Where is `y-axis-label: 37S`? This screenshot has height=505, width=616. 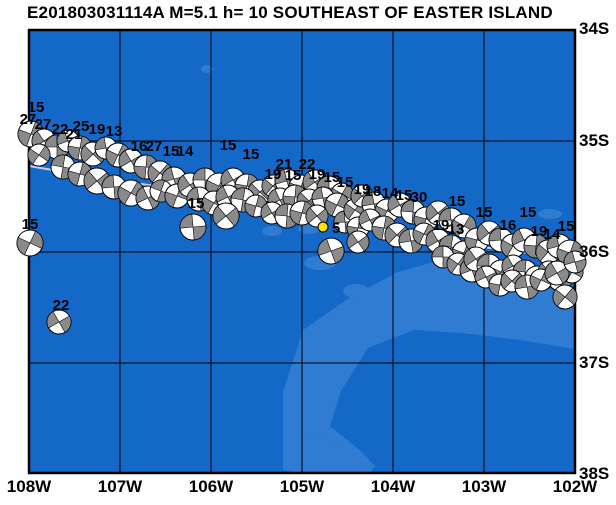 y-axis-label: 37S is located at coordinates (594, 362).